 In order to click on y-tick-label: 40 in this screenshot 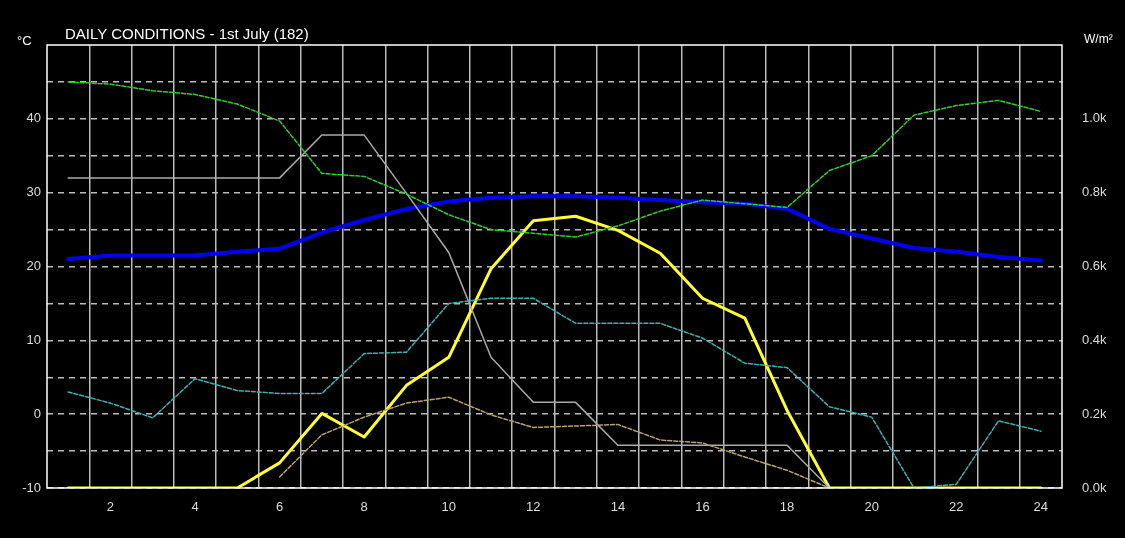, I will do `click(33, 118)`.